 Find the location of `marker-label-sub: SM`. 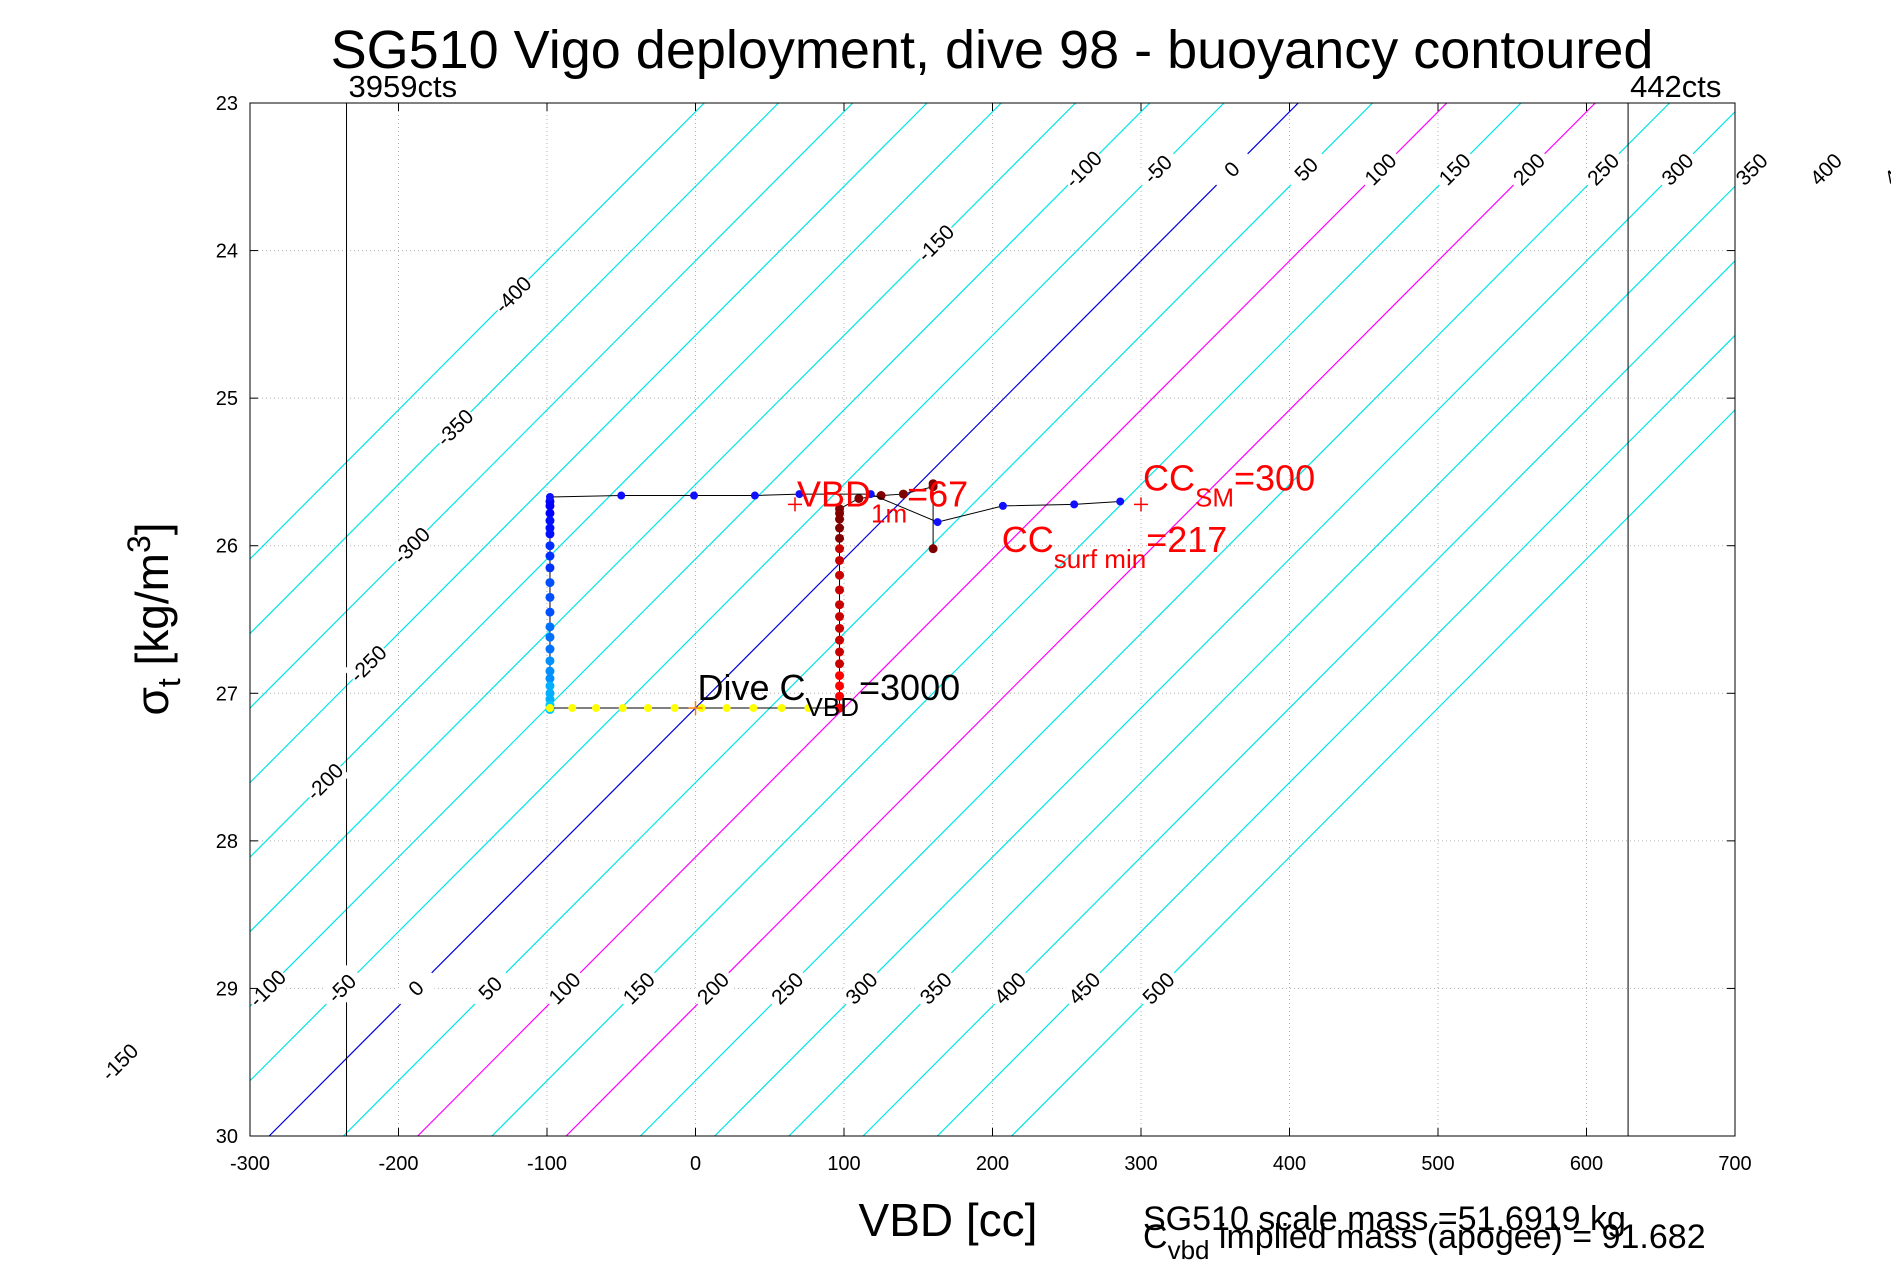

marker-label-sub: SM is located at coordinates (1214, 497).